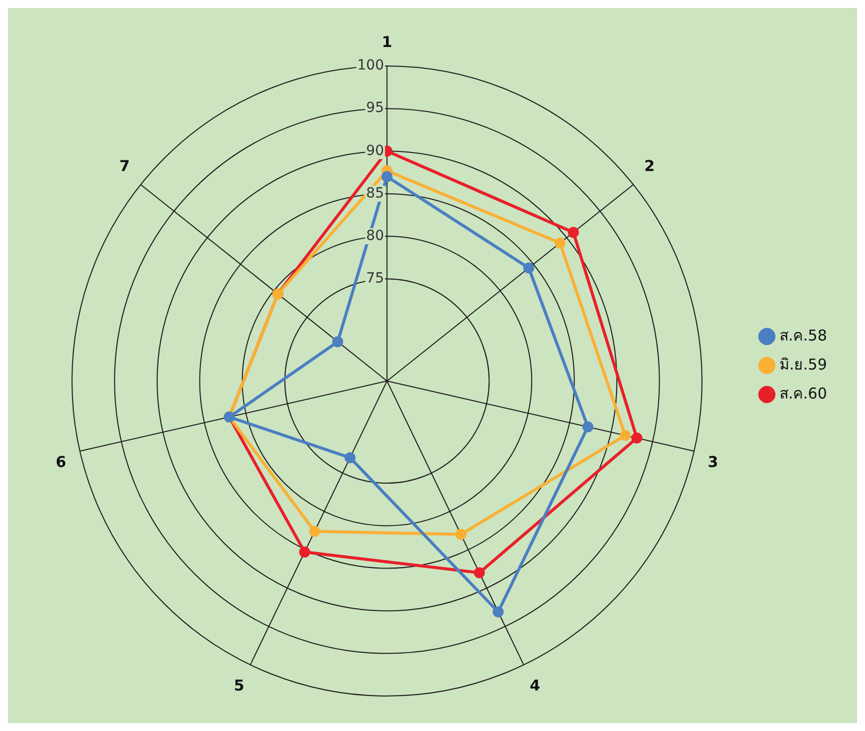 This screenshot has height=731, width=865. Describe the element at coordinates (375, 236) in the screenshot. I see `y-tick-label: 80` at that location.